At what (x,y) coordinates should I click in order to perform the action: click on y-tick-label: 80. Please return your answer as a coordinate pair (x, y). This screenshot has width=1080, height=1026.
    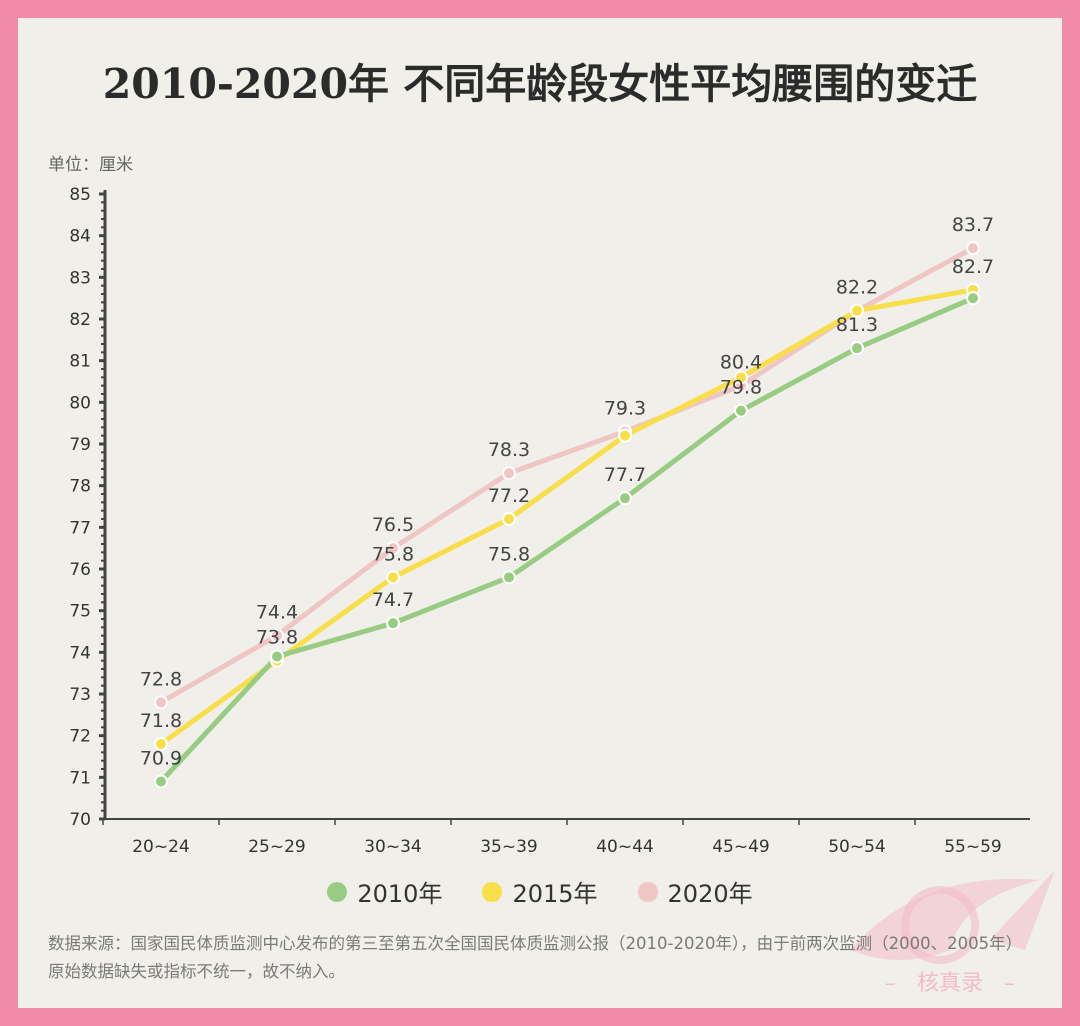
    Looking at the image, I should click on (80, 403).